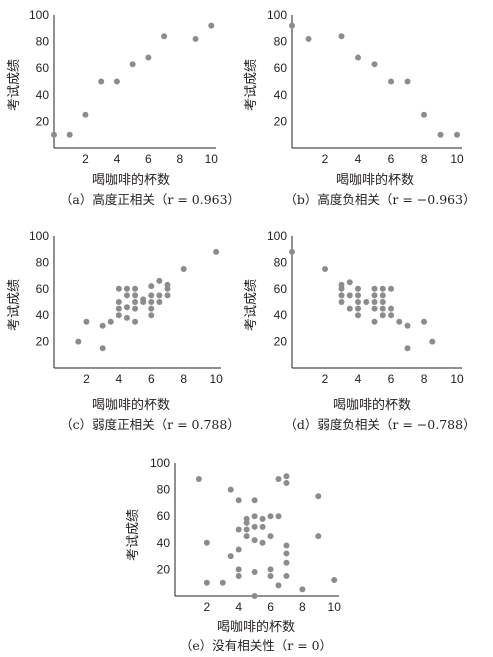  What do you see at coordinates (281, 262) in the screenshot?
I see `y-tick-label-d: 80` at bounding box center [281, 262].